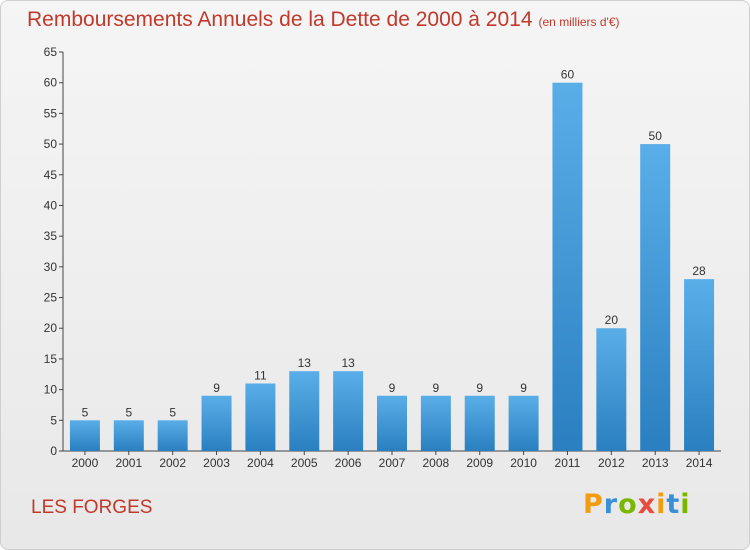 The width and height of the screenshot is (750, 550). What do you see at coordinates (699, 271) in the screenshot?
I see `bar-value-label: 28` at bounding box center [699, 271].